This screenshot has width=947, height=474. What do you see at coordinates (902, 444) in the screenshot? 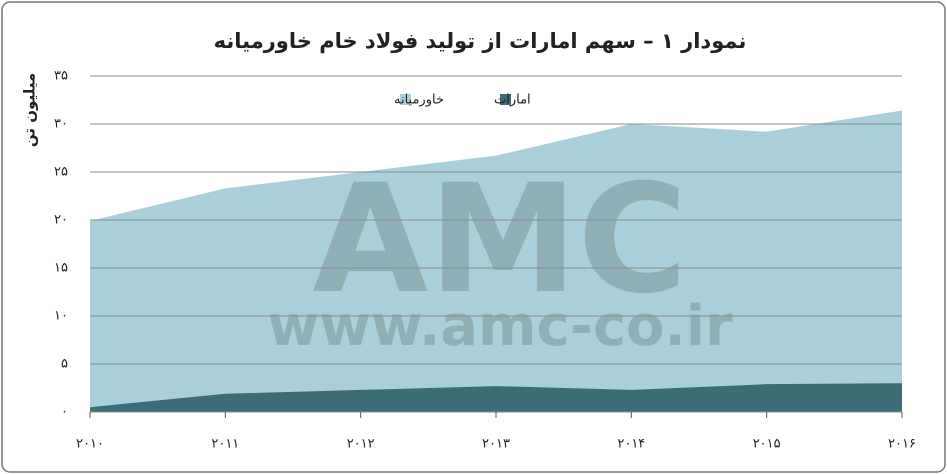
I see `x-tick-label: ۲۰۱۶` at bounding box center [902, 444].